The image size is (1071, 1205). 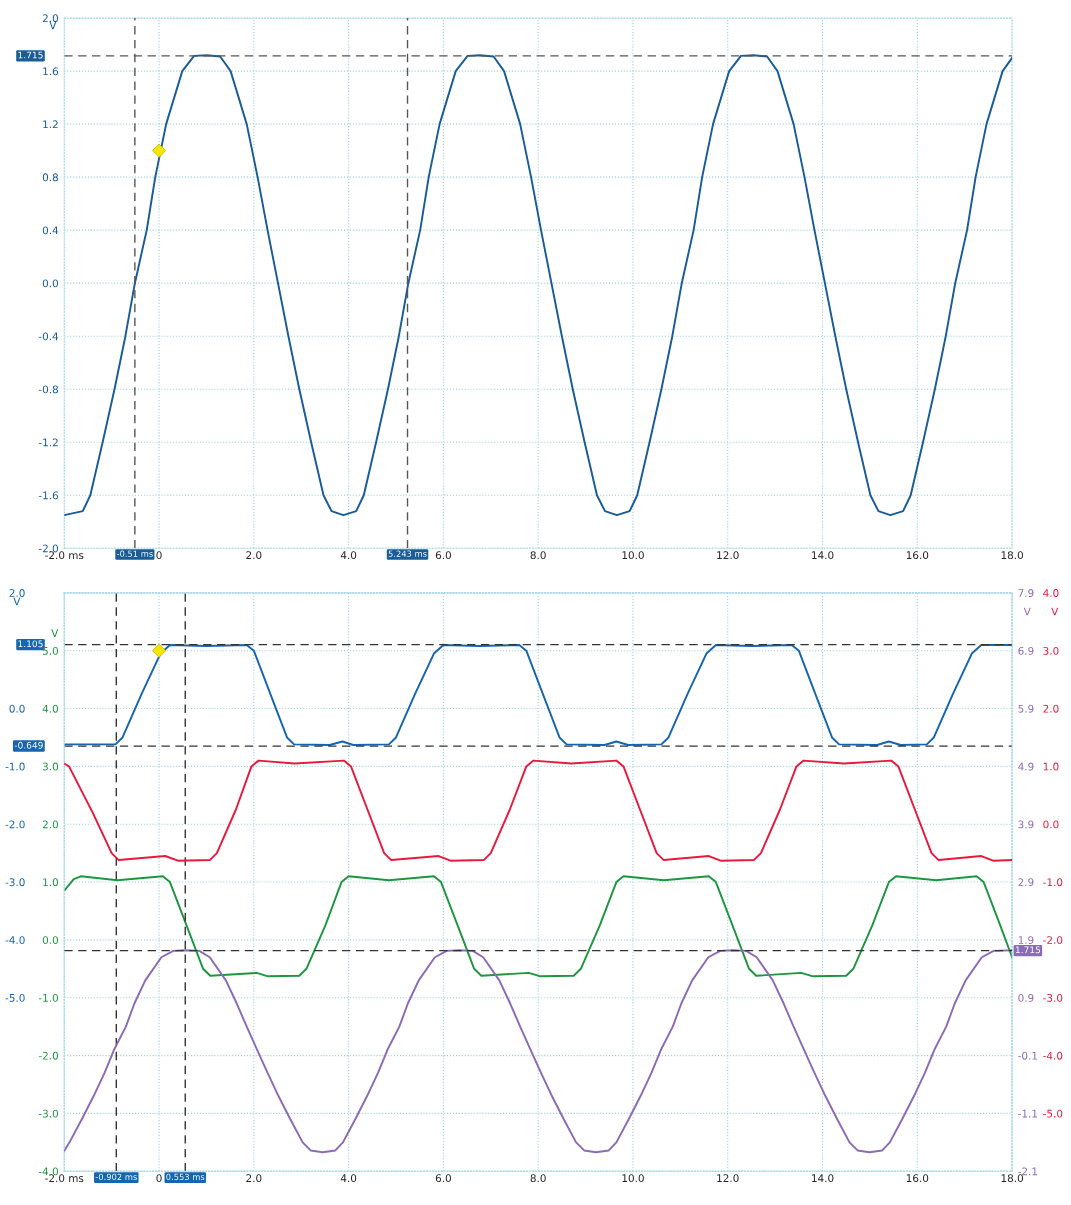 I want to click on y-tick-label: -0.4, so click(x=48, y=336).